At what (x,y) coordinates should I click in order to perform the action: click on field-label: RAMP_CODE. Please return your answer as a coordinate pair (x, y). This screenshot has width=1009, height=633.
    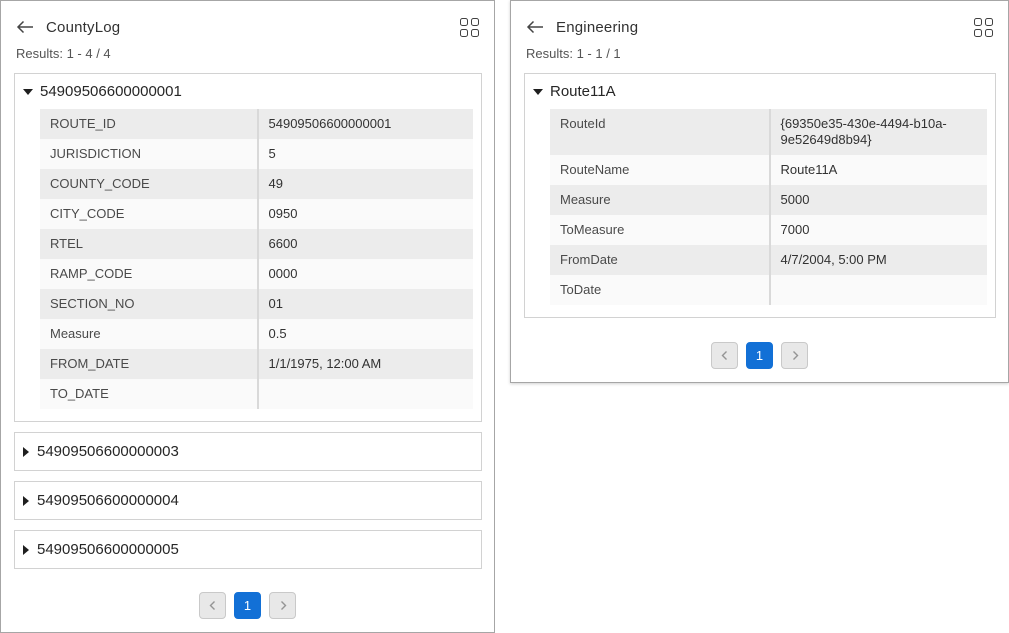
    Looking at the image, I should click on (91, 273).